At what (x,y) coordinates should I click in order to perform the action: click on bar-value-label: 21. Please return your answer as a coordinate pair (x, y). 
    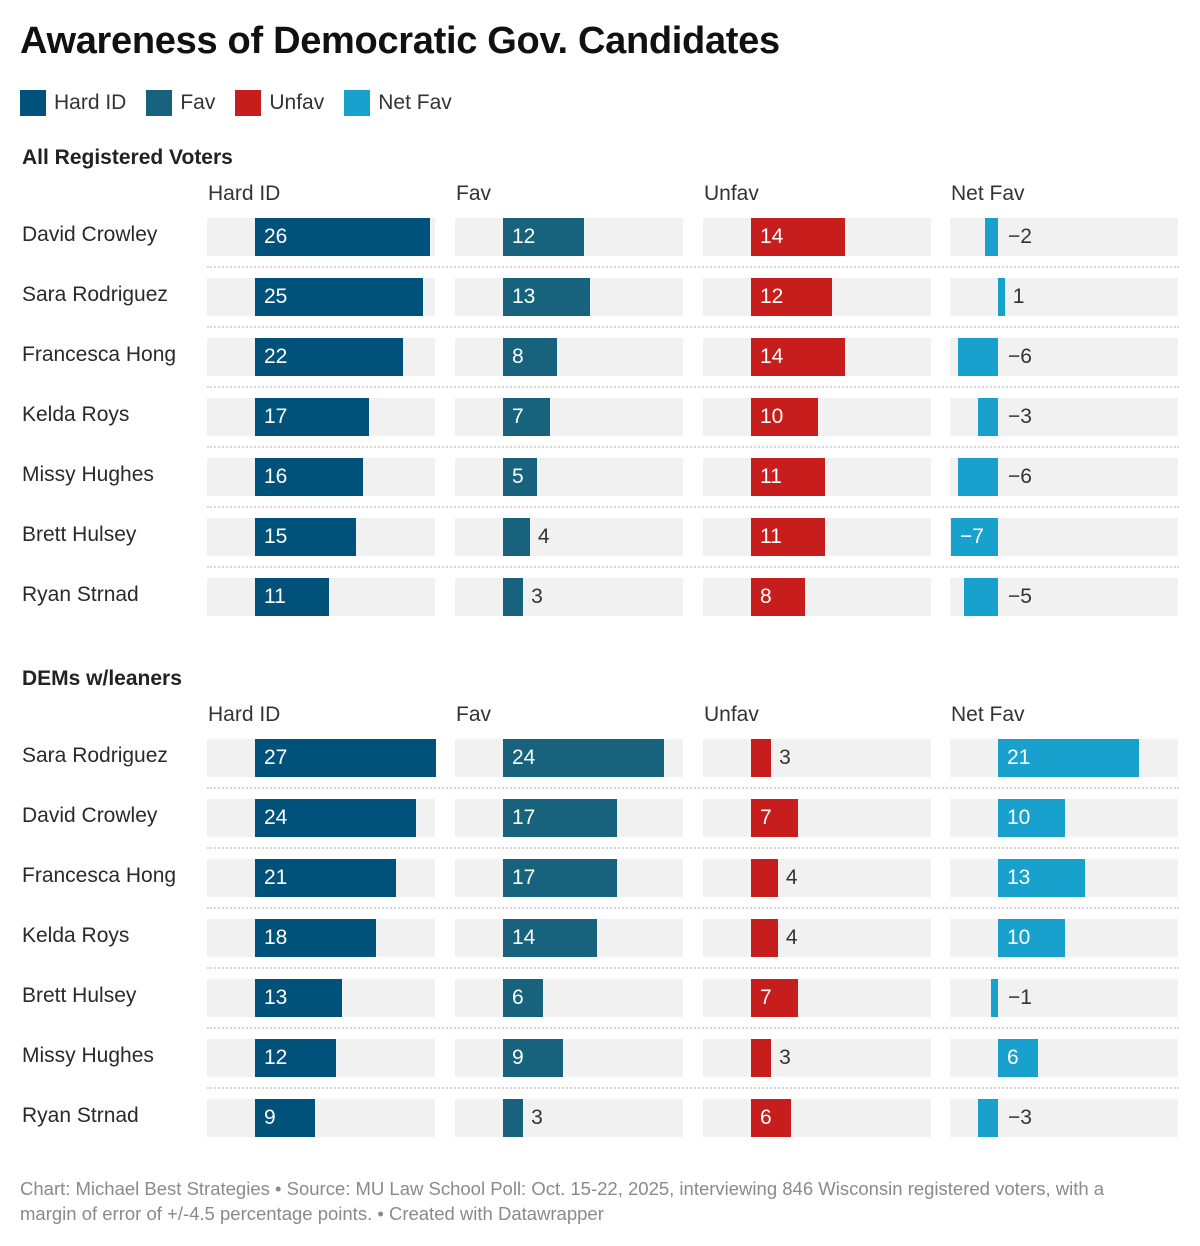
    Looking at the image, I should click on (276, 877).